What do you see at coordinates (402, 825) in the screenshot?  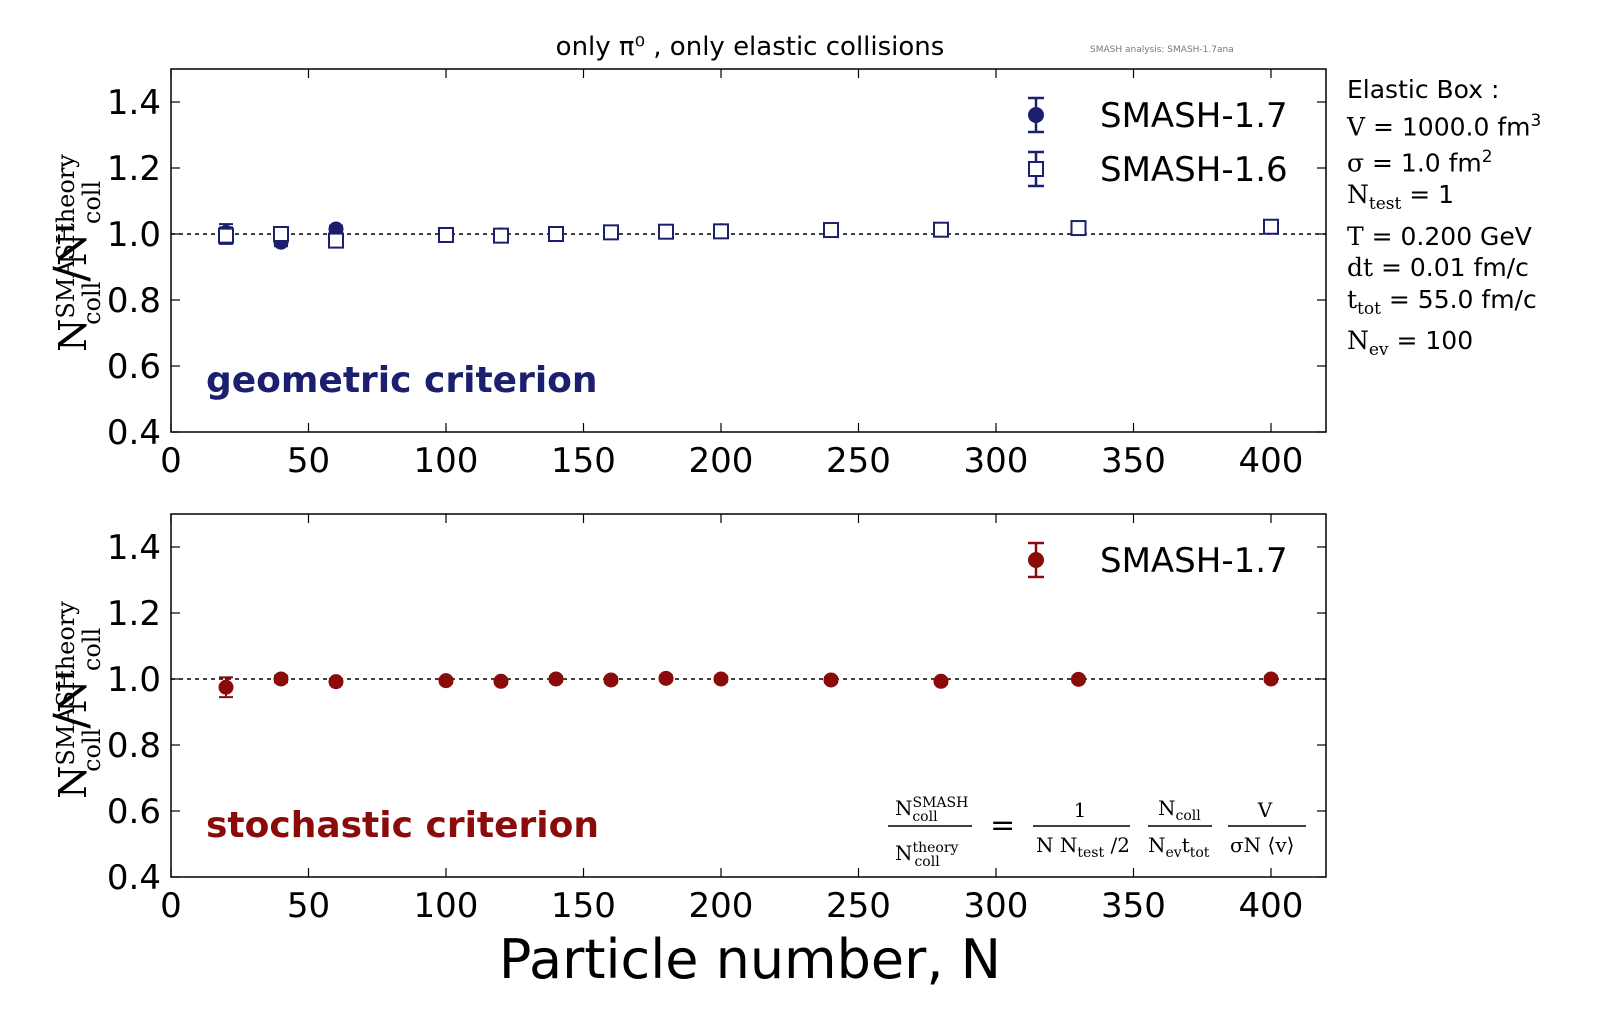 I see `criterion-annotation: stochastic criterion` at bounding box center [402, 825].